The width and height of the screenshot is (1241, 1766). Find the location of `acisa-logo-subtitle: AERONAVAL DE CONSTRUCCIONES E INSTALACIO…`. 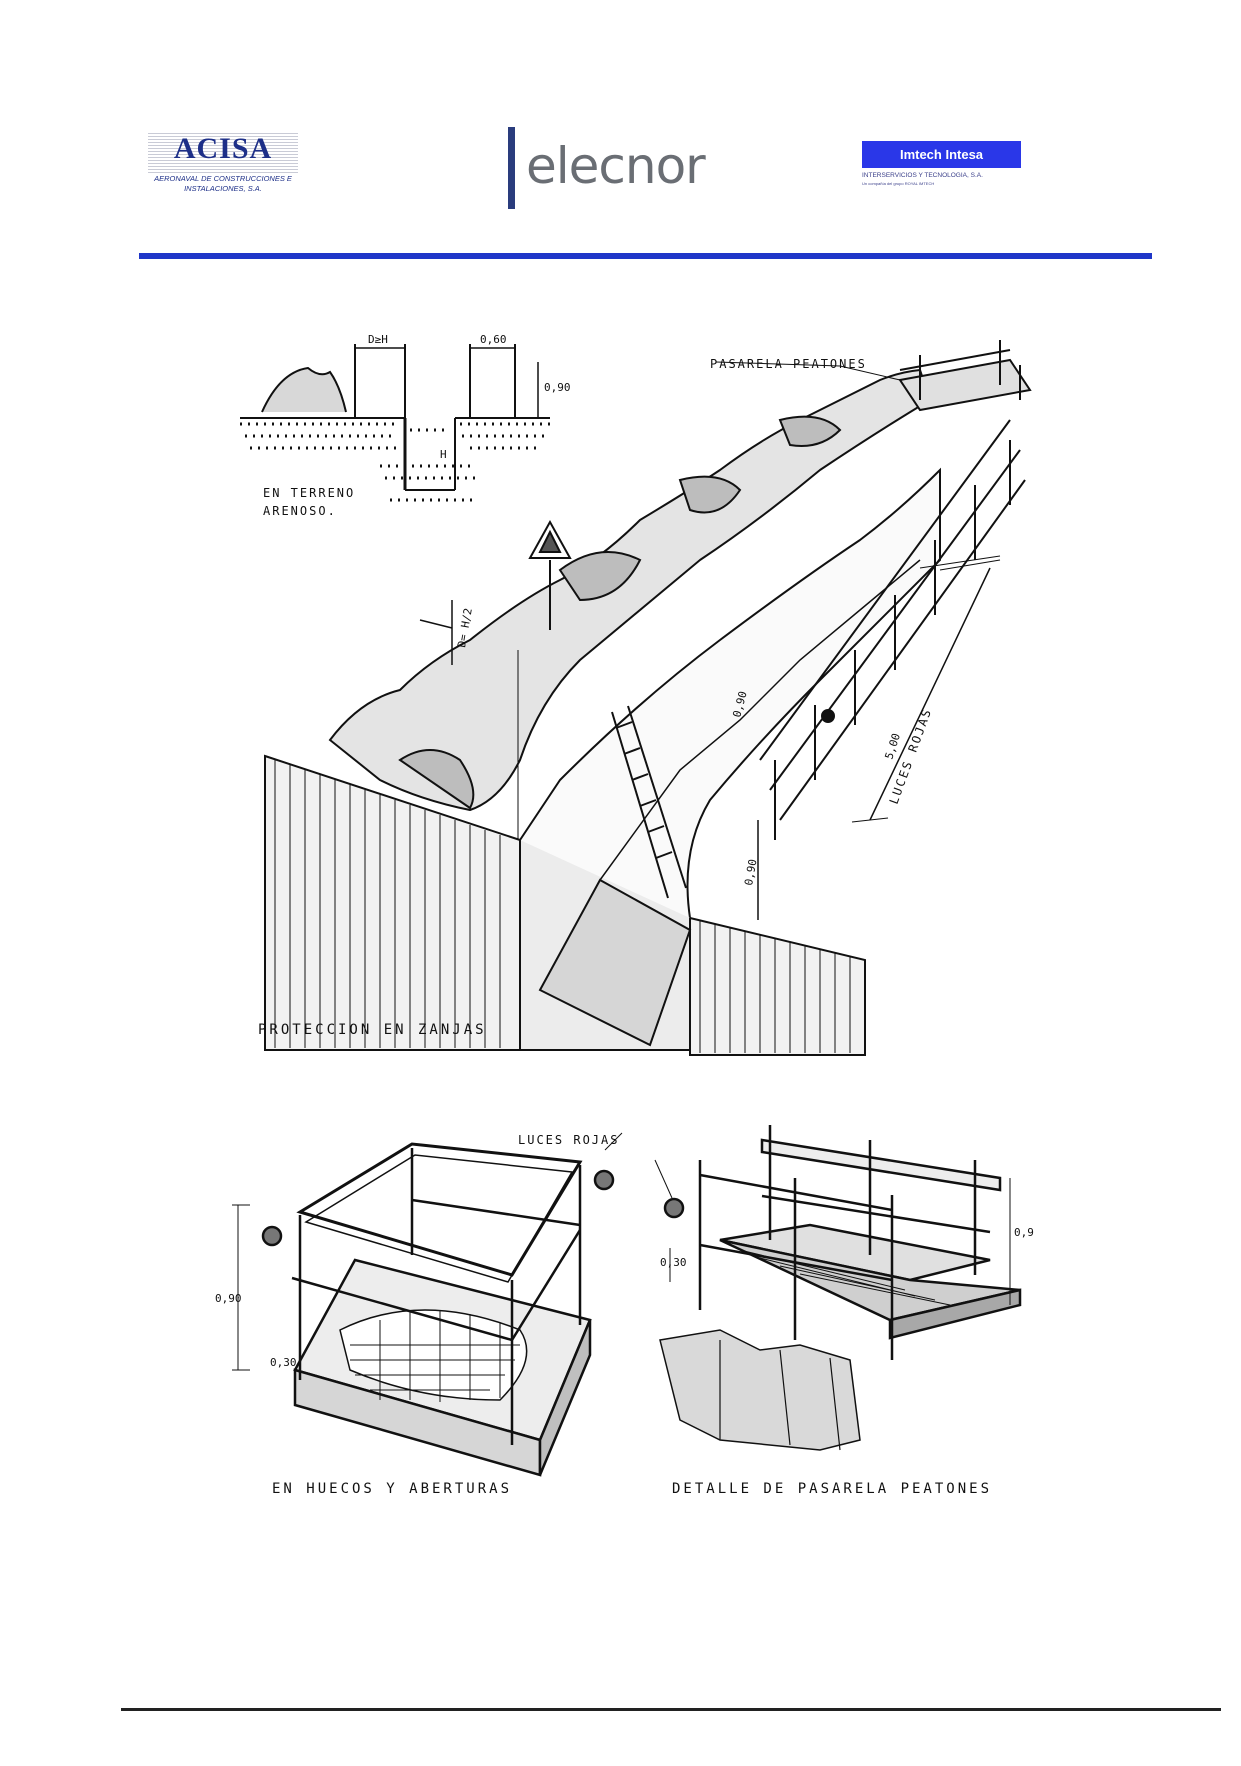

acisa-logo-subtitle: AERONAVAL DE CONSTRUCCIONES E INSTALACIO… is located at coordinates (223, 184).